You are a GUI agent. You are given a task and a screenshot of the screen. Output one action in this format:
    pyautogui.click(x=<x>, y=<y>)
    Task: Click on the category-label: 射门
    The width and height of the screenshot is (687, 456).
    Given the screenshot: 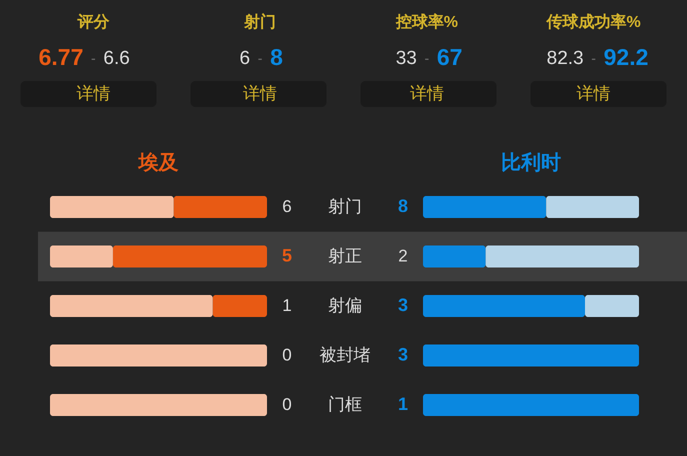 What is the action you would take?
    pyautogui.click(x=259, y=21)
    